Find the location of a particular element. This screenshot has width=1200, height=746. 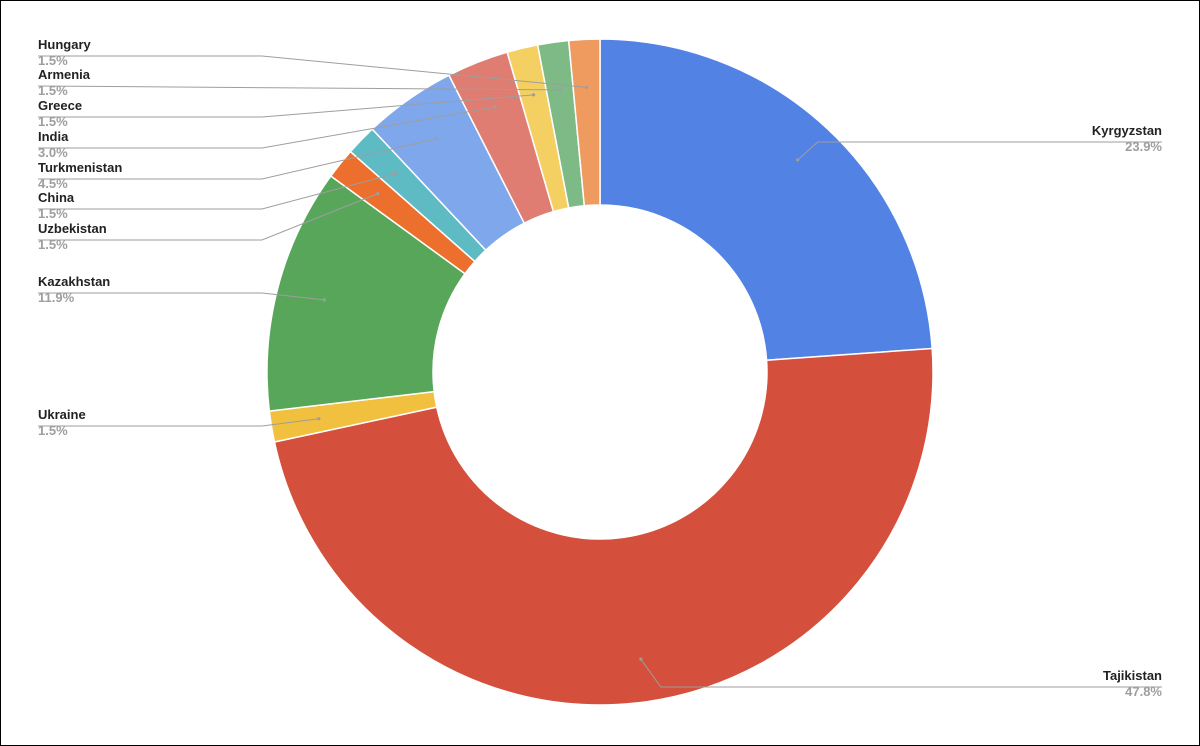

slice-hungary is located at coordinates (584, 122).